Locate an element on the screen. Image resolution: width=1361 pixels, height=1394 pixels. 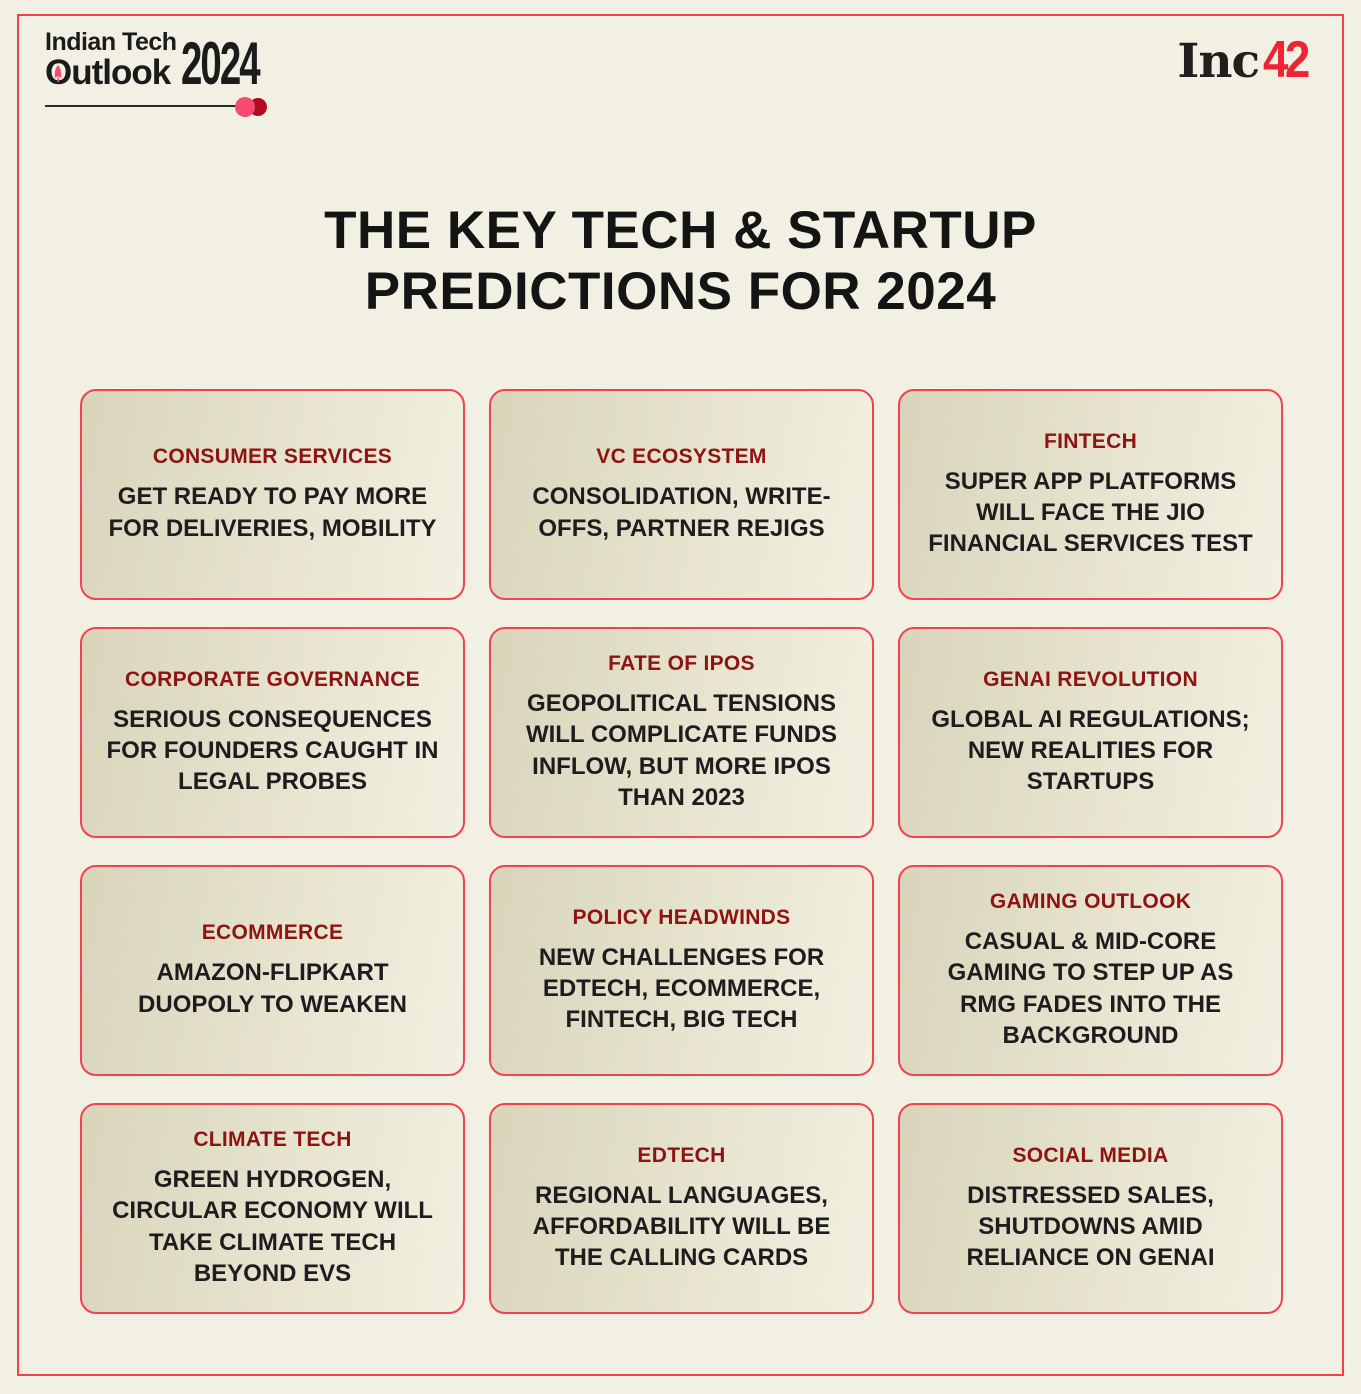
page-title-line2: PREDICTIONS FOR 2024 is located at coordinates (680, 292).